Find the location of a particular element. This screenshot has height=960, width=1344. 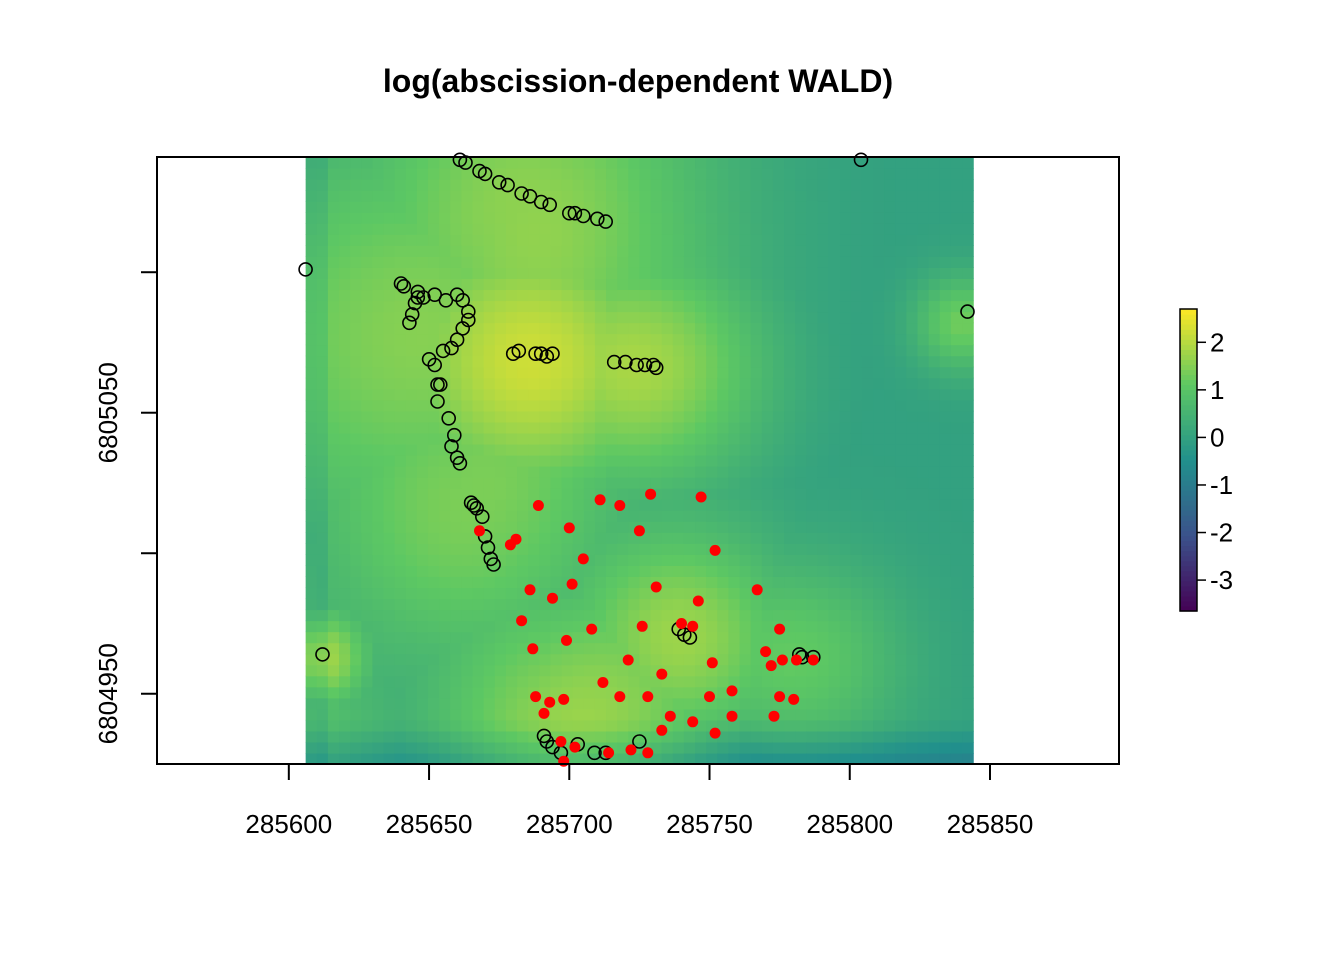

open-circle-point is located at coordinates (583, 216).